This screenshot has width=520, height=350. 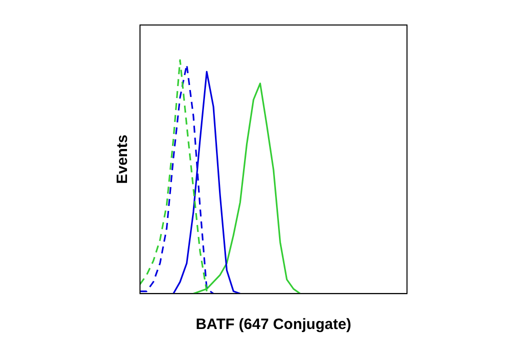 What do you see at coordinates (123, 159) in the screenshot?
I see `y-axis-title: Events` at bounding box center [123, 159].